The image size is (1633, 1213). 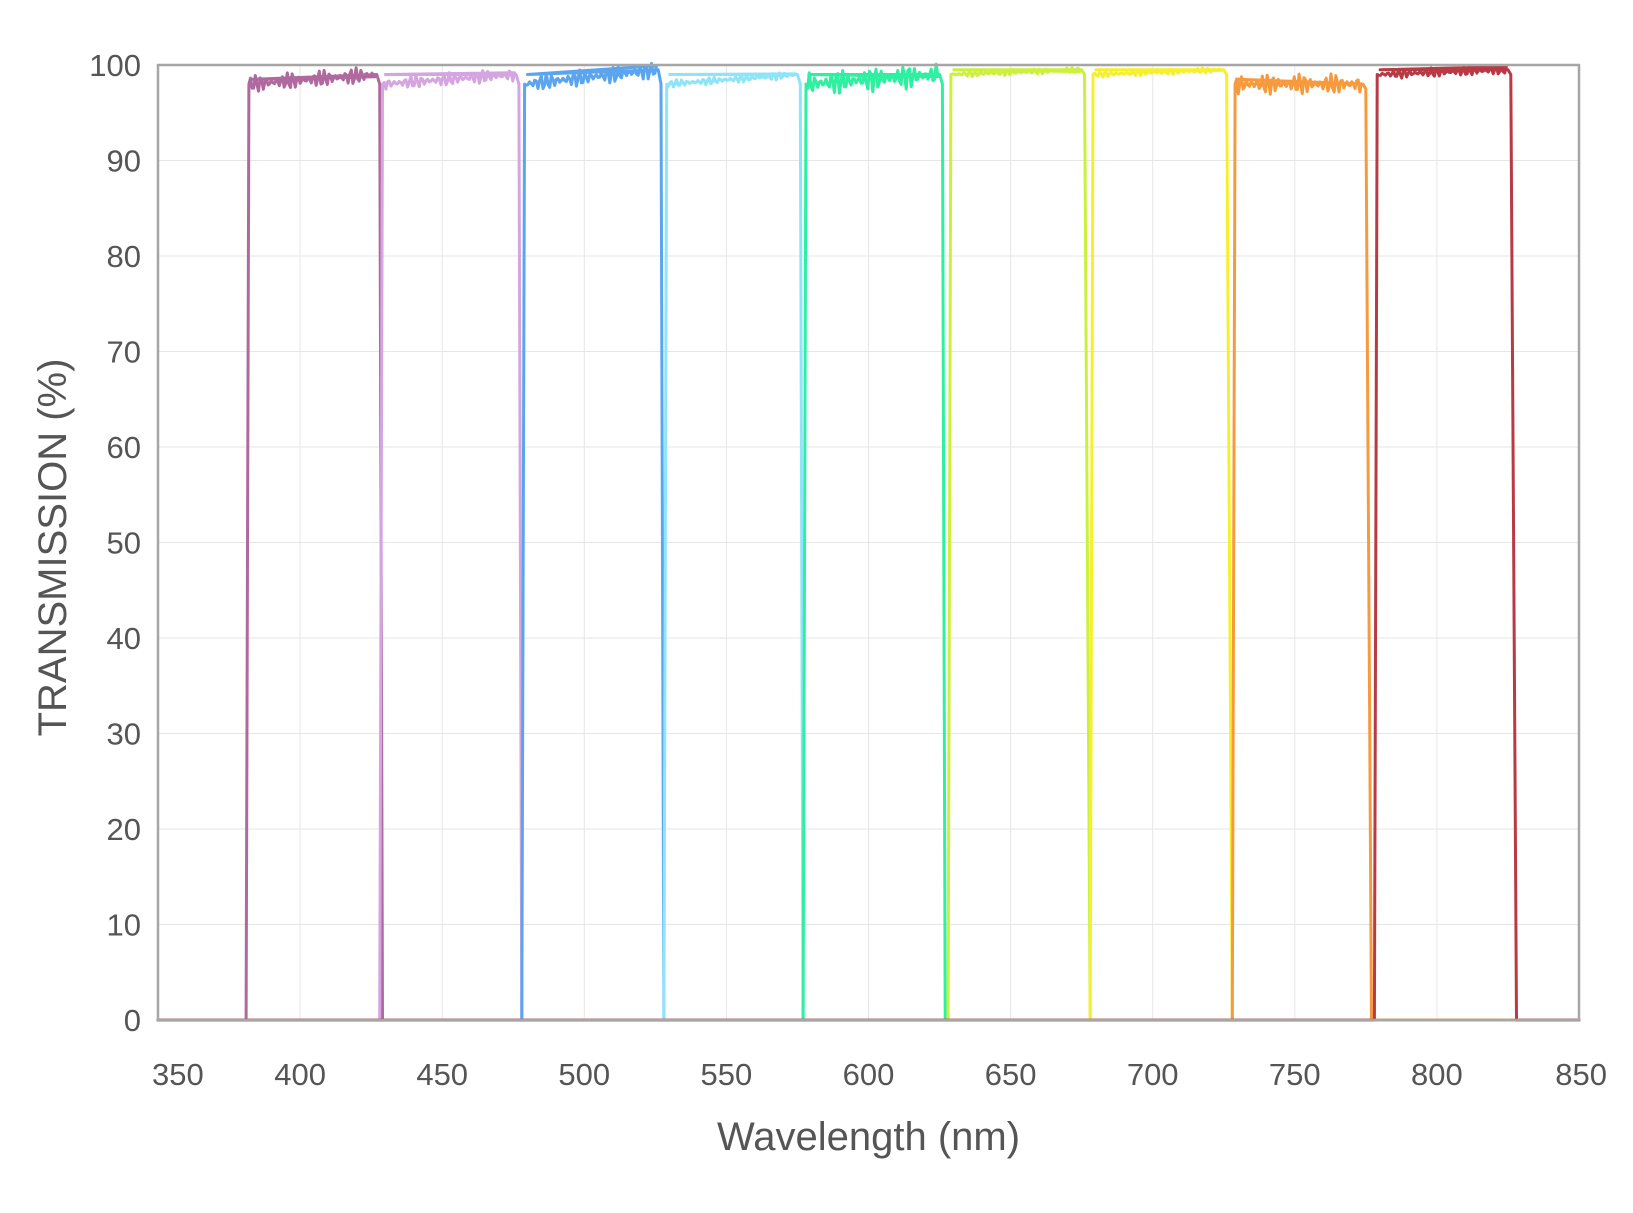 What do you see at coordinates (869, 1074) in the screenshot?
I see `x-tick-label: 600` at bounding box center [869, 1074].